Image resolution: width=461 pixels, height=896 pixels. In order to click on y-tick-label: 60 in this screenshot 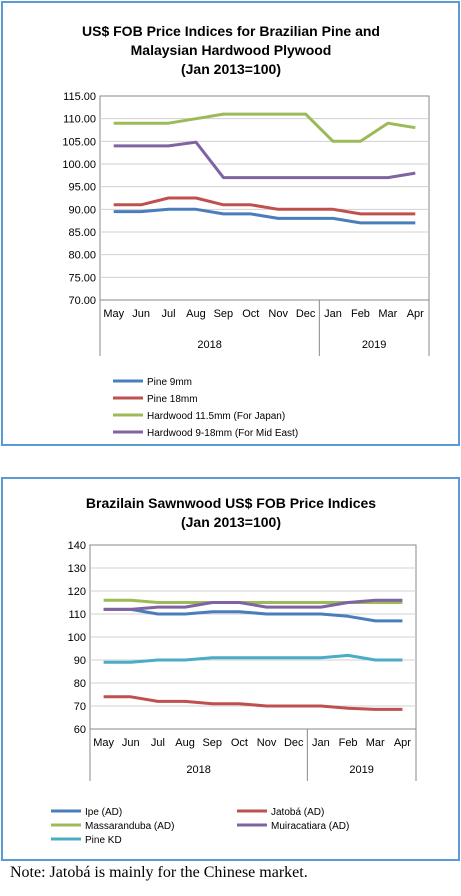, I will do `click(80, 730)`.